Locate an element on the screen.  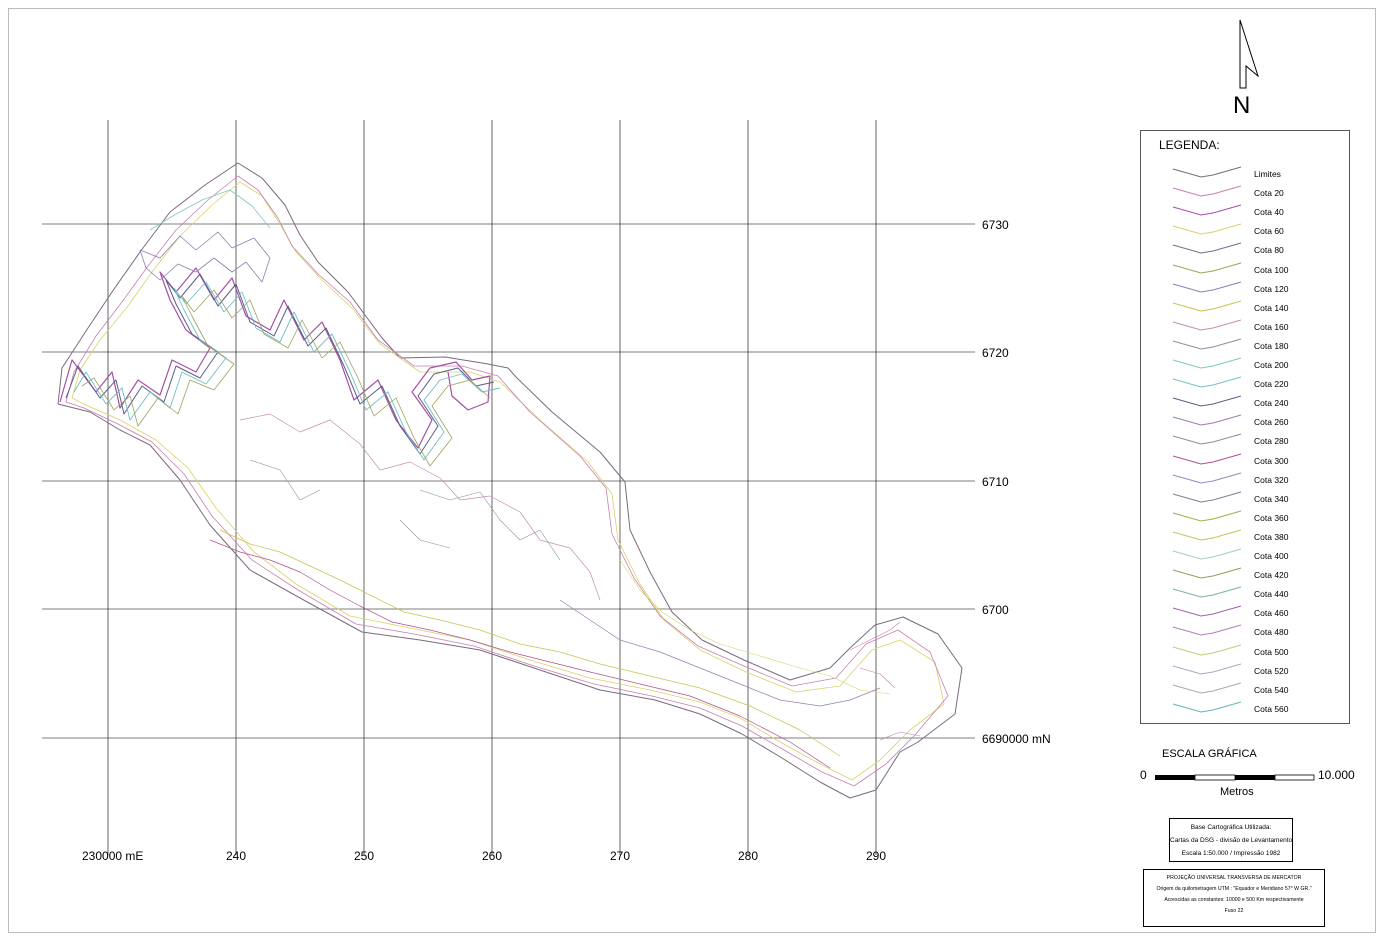
legend-item-label: Cota 100 is located at coordinates (1271, 269).